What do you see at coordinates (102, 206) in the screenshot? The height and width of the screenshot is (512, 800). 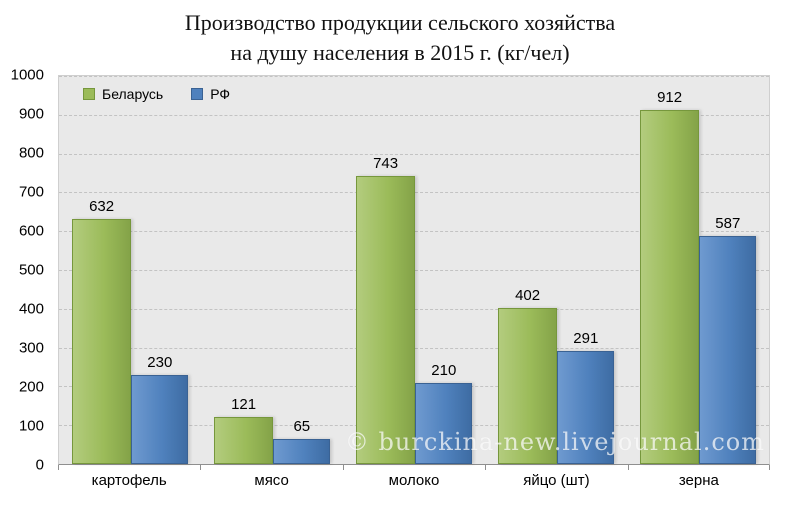 I see `bar-value-label: 632` at bounding box center [102, 206].